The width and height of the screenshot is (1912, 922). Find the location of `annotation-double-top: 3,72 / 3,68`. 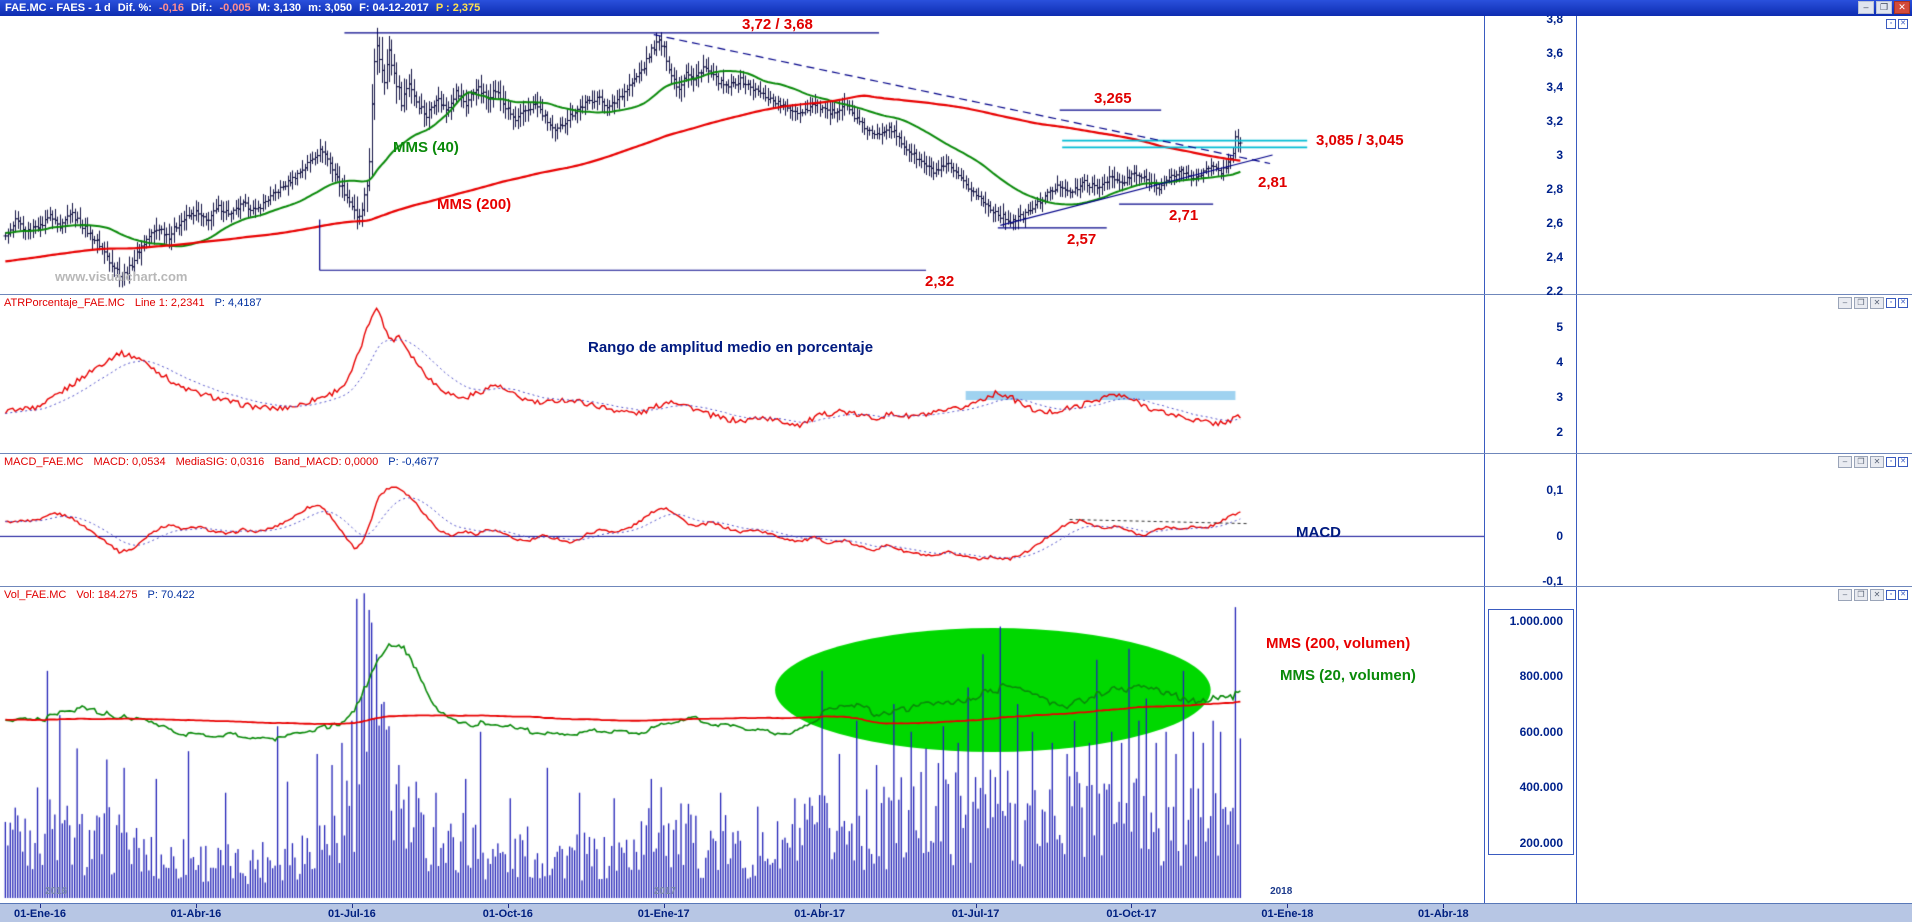

annotation-double-top: 3,72 / 3,68 is located at coordinates (777, 24).